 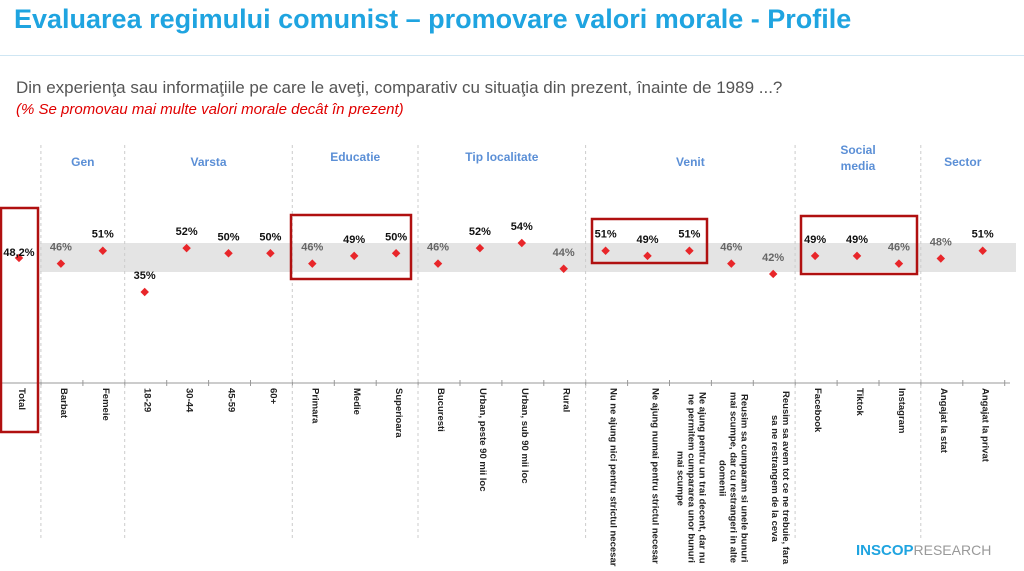 I want to click on data-label: 54%, so click(x=522, y=227).